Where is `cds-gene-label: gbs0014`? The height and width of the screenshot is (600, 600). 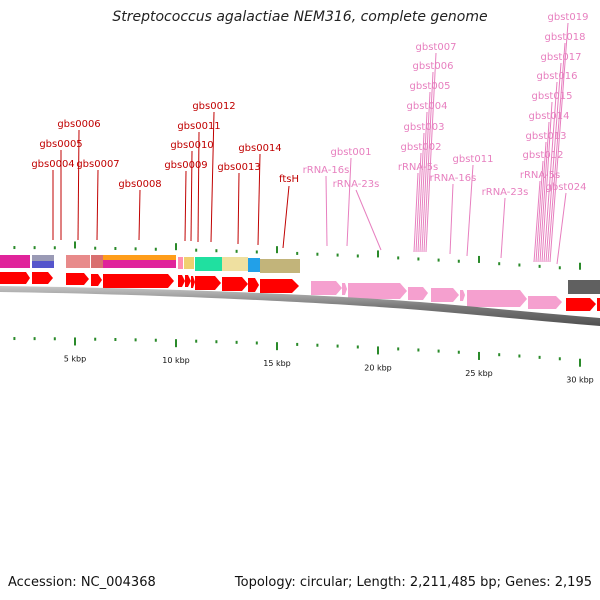 cds-gene-label: gbs0014 is located at coordinates (259, 148).